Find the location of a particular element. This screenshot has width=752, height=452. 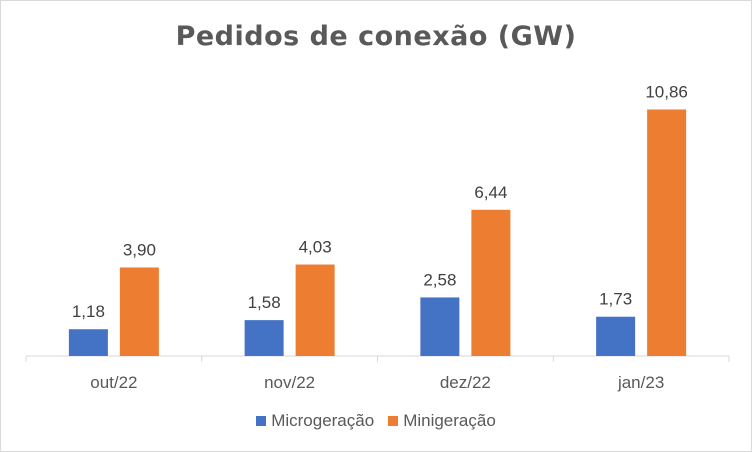

x-tick-label: nov/22 is located at coordinates (289, 382).